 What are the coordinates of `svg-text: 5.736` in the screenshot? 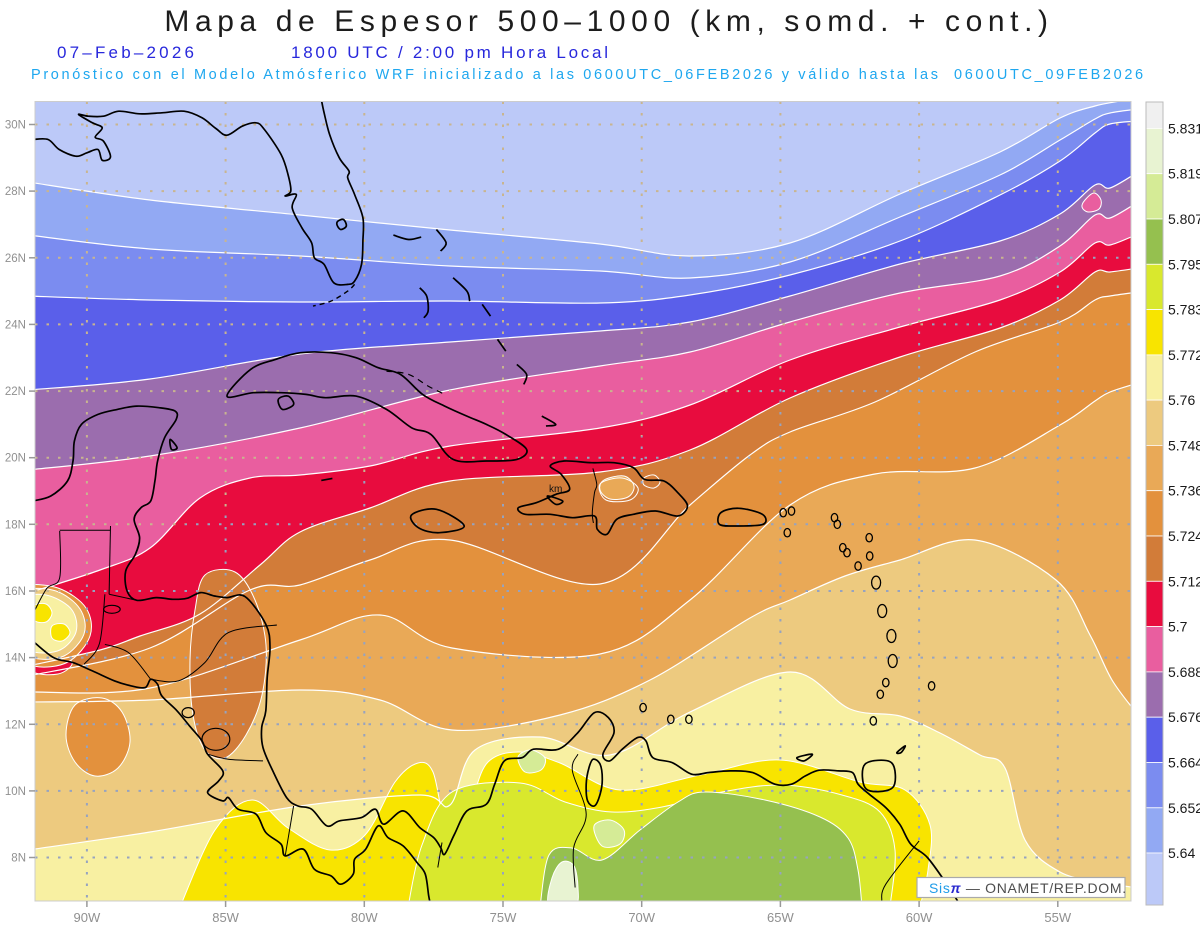 It's located at (1184, 491).